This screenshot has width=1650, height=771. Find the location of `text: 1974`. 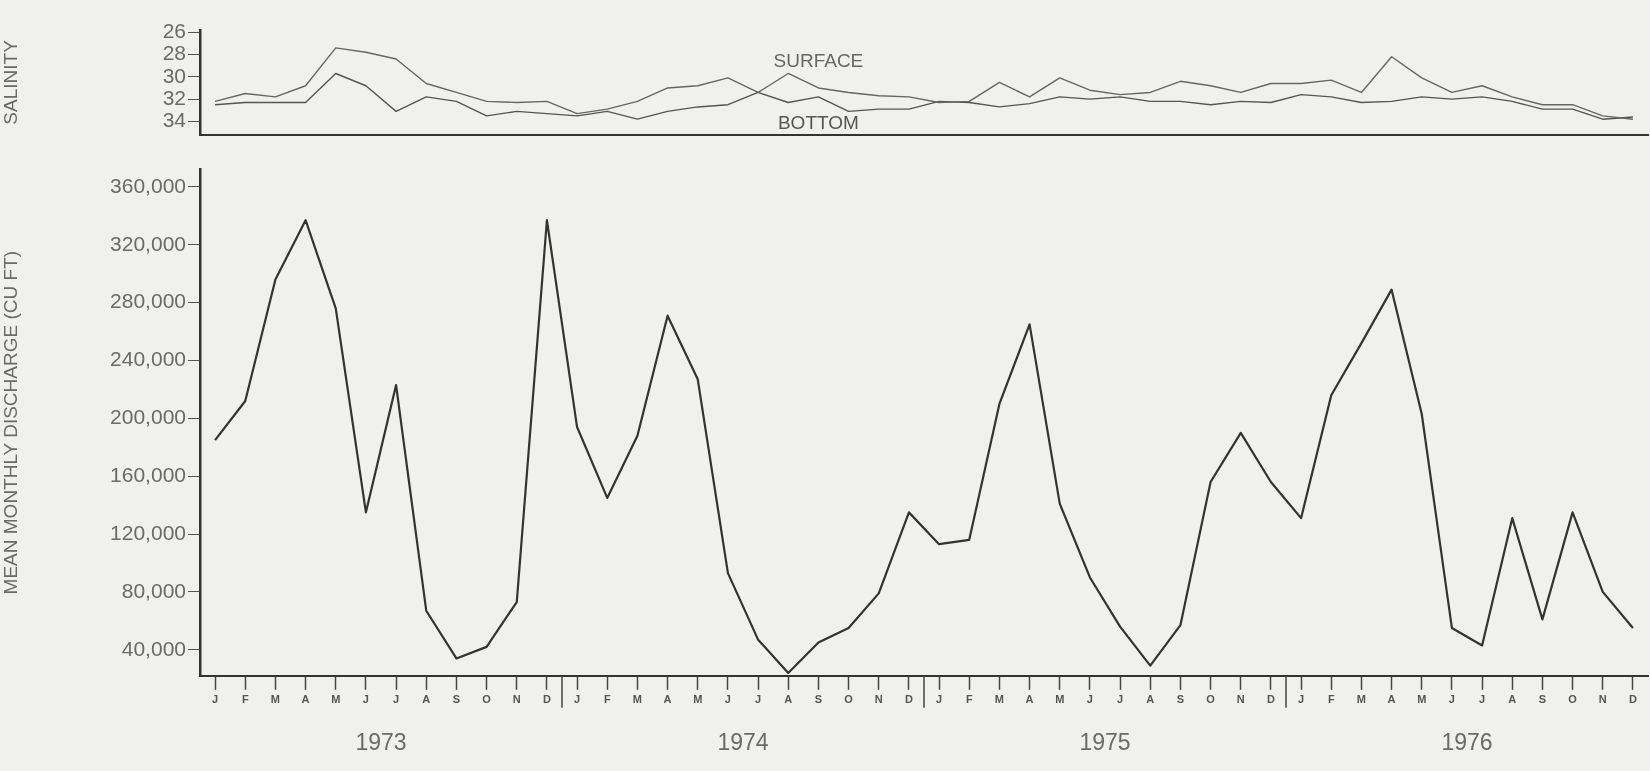

text: 1974 is located at coordinates (743, 741).